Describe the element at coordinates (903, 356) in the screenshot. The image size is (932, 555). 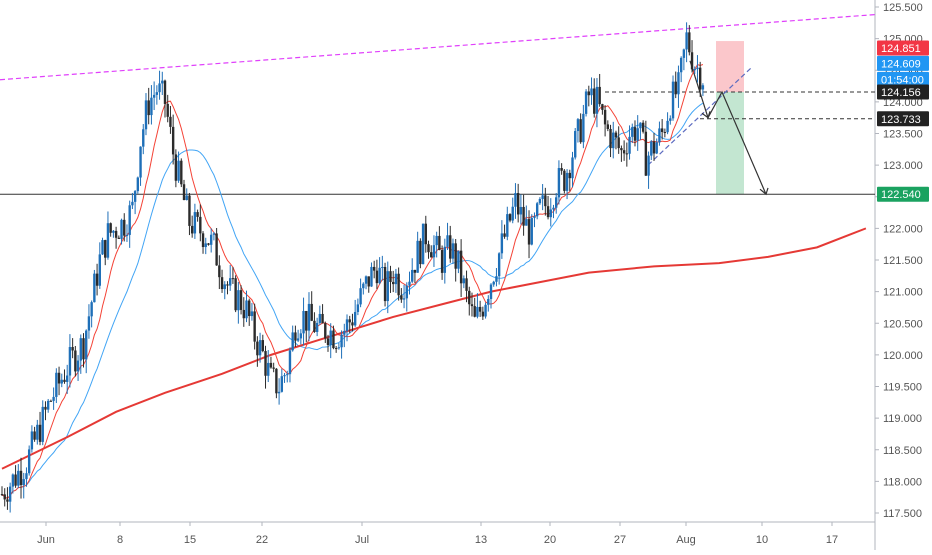
I see `y-tick-label: 120.000` at that location.